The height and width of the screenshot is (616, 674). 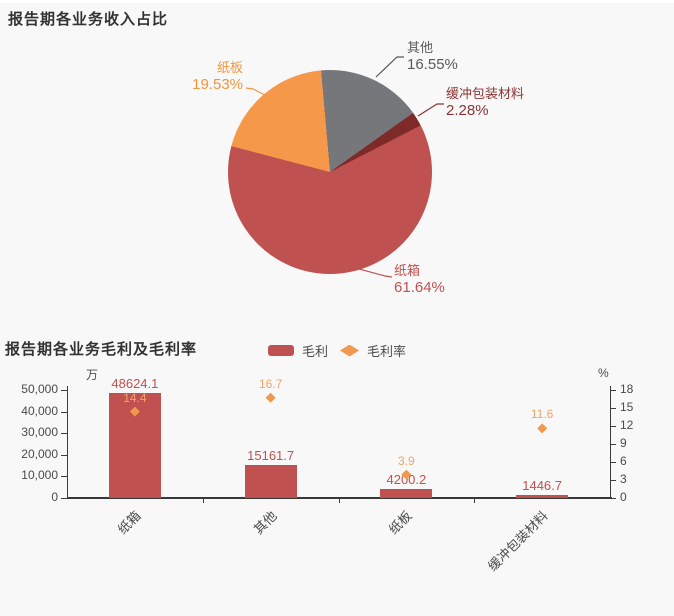 What do you see at coordinates (135, 383) in the screenshot?
I see `bar-value-label: 48624.1` at bounding box center [135, 383].